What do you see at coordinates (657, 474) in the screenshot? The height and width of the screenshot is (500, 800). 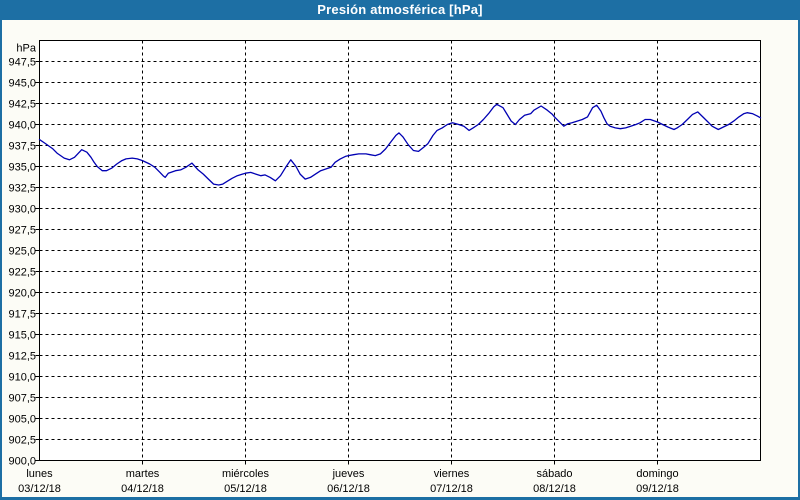 I see `x-day-name-label: domingo` at bounding box center [657, 474].